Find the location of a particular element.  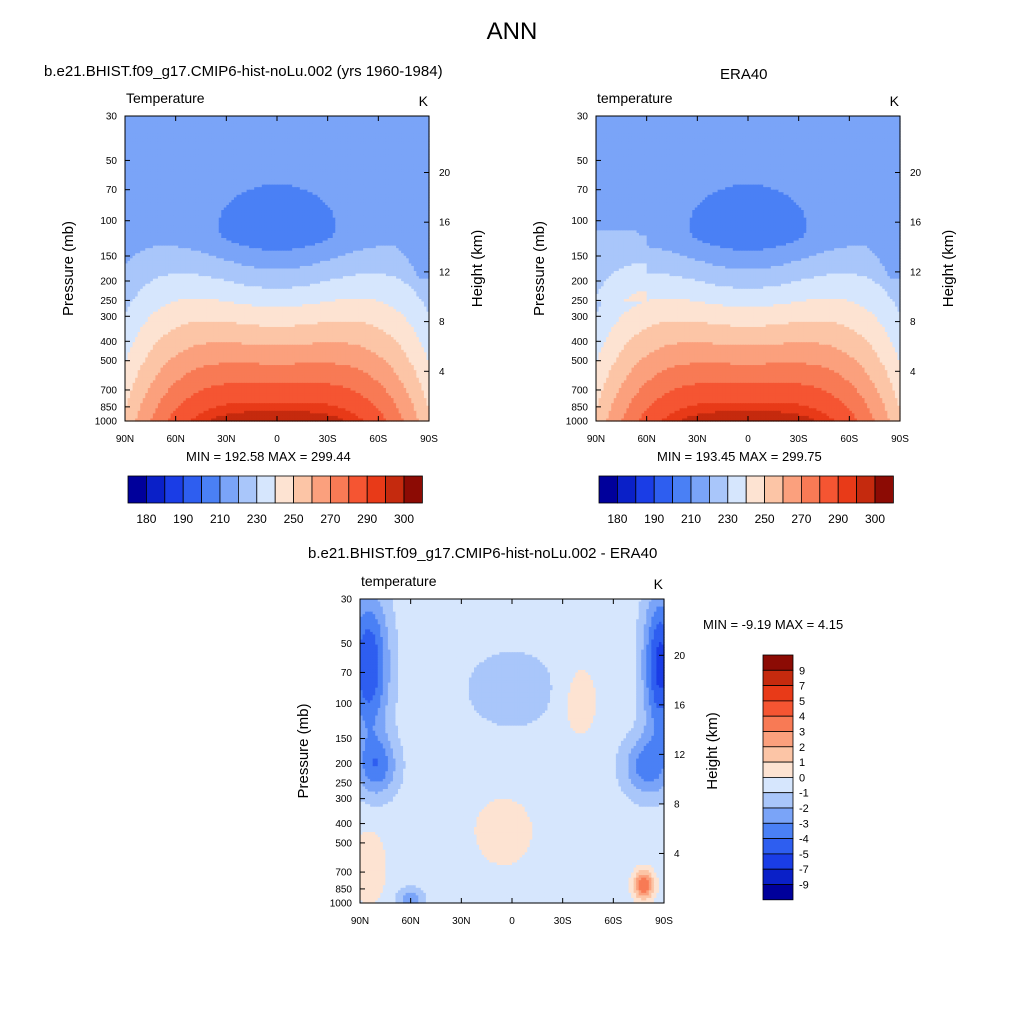

figure-title: ANN is located at coordinates (512, 32).